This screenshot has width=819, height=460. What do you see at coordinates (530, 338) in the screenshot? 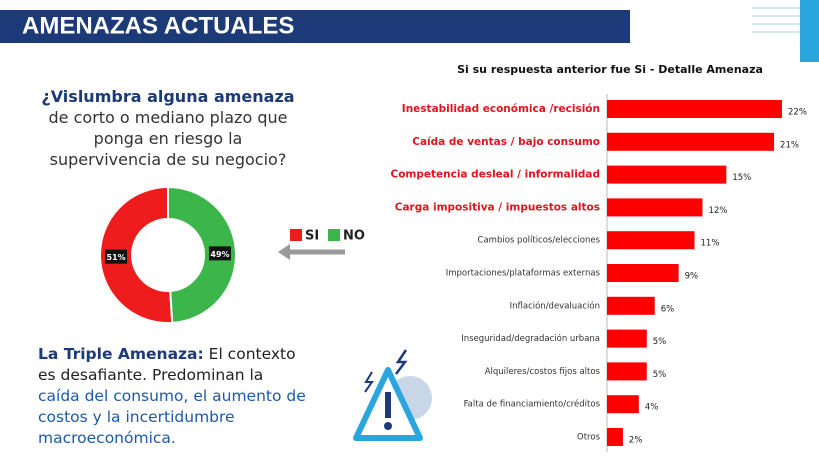
I see `category-label: Inseguridad/degradación urbana` at bounding box center [530, 338].